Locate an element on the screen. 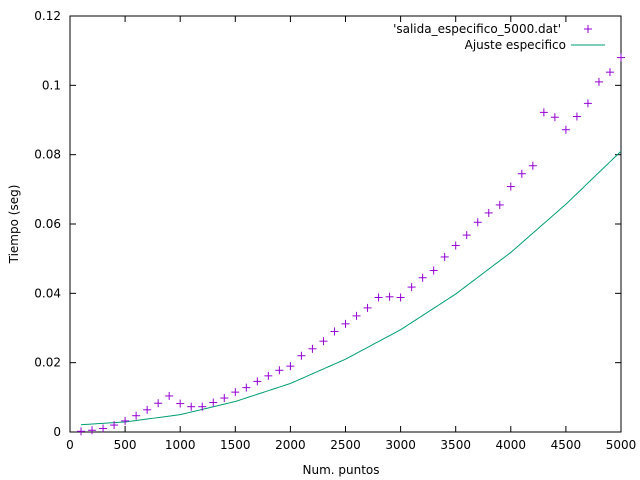 The height and width of the screenshot is (480, 640). x-tick-label: 500 is located at coordinates (125, 445).